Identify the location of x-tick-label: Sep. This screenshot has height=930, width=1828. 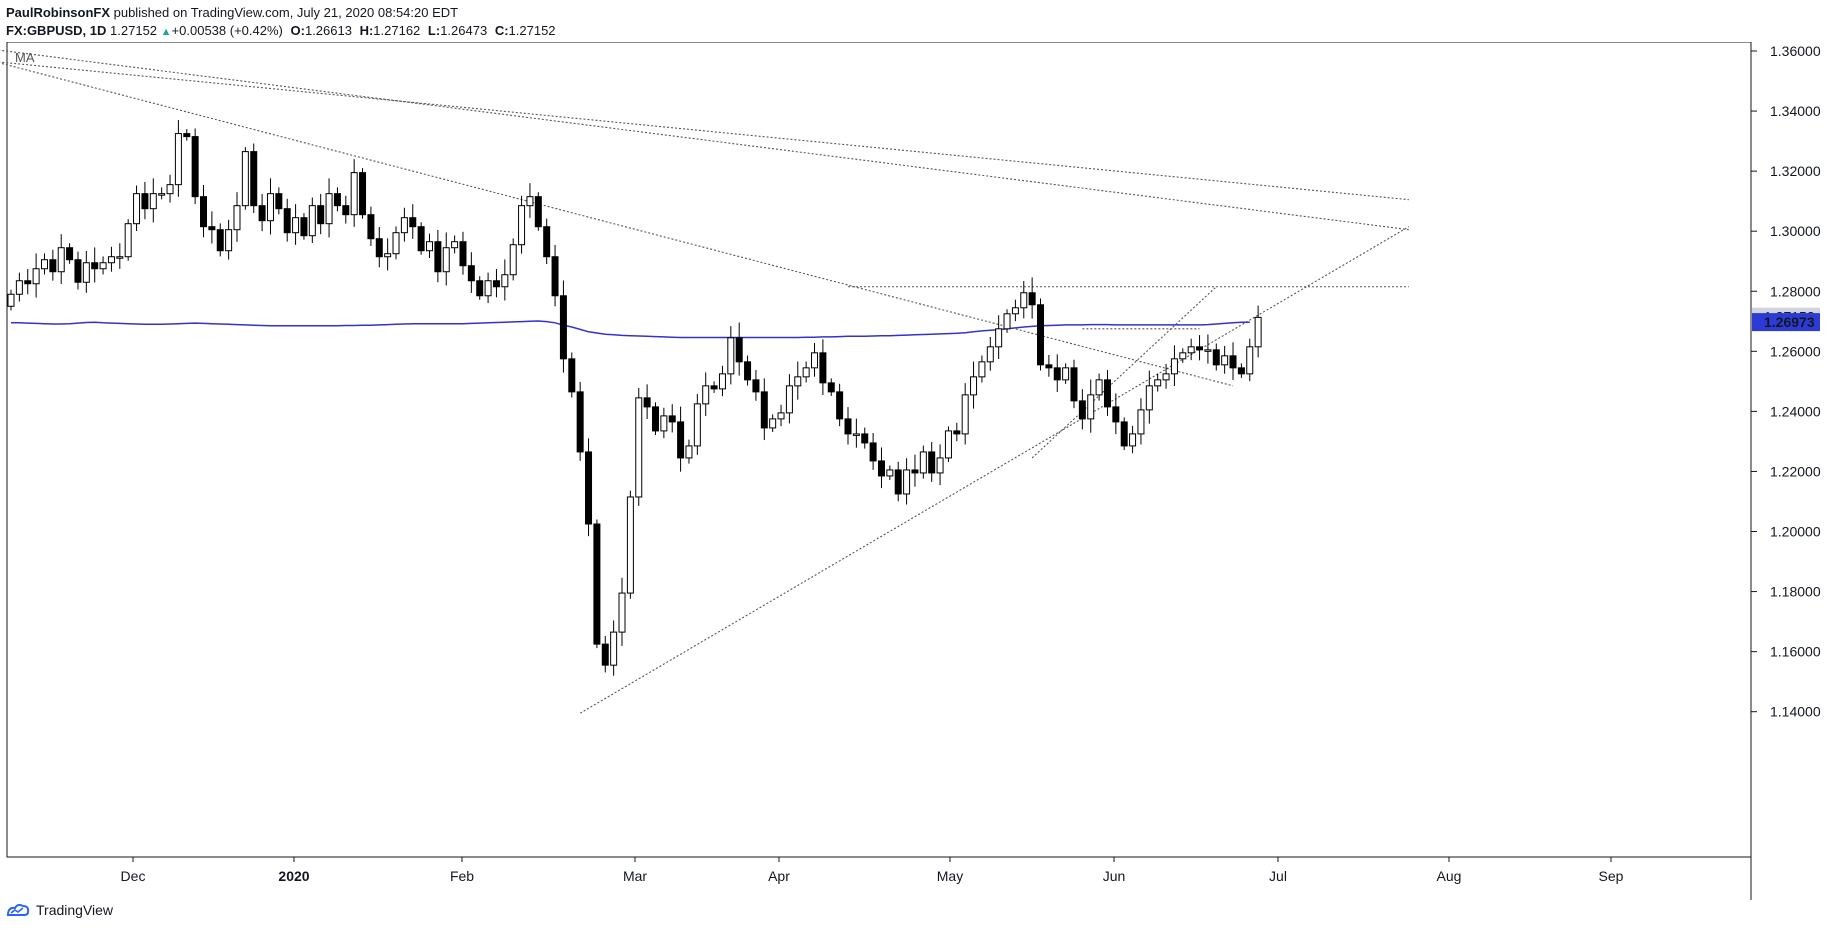
(1611, 876).